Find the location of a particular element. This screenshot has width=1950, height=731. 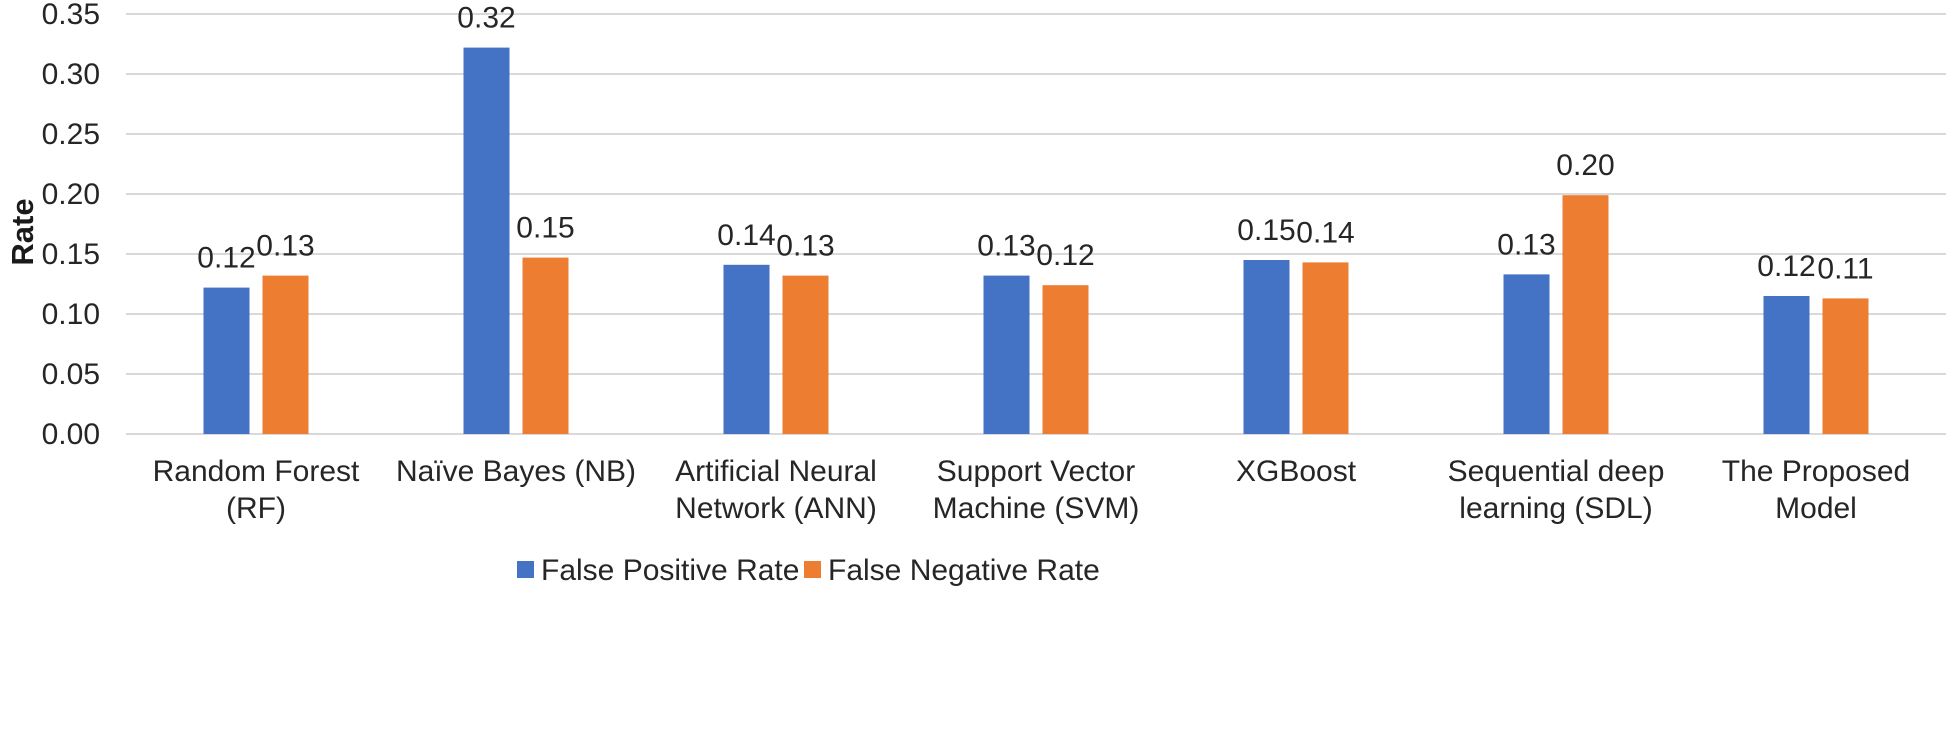

y-tick-label: 0.00 is located at coordinates (71, 434).